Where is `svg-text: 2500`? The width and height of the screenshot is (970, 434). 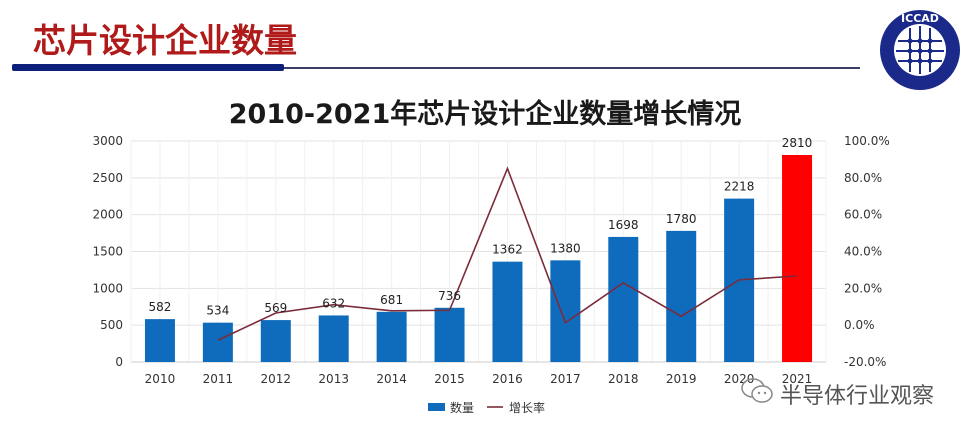
svg-text: 2500 is located at coordinates (107, 178).